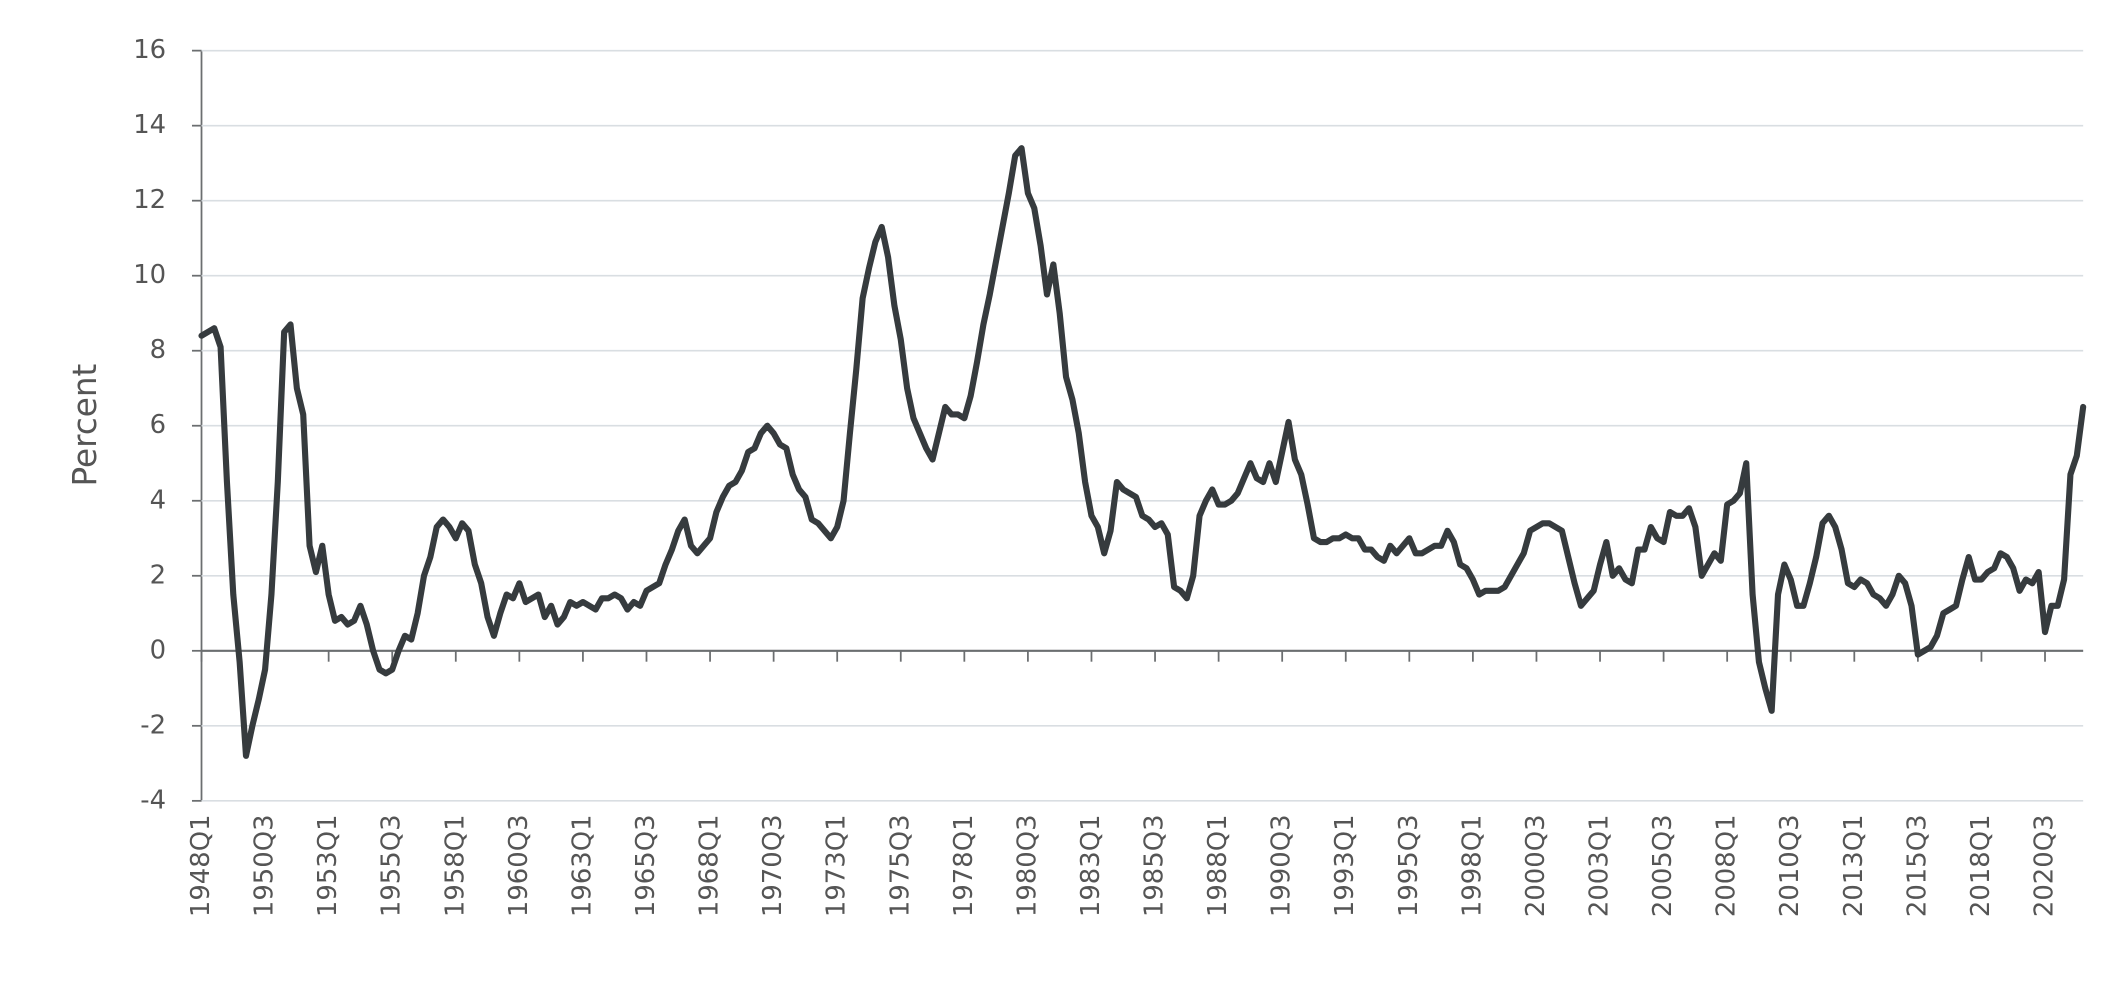  Describe the element at coordinates (1727, 865) in the screenshot. I see `x-tick-label: 2008Q1` at that location.